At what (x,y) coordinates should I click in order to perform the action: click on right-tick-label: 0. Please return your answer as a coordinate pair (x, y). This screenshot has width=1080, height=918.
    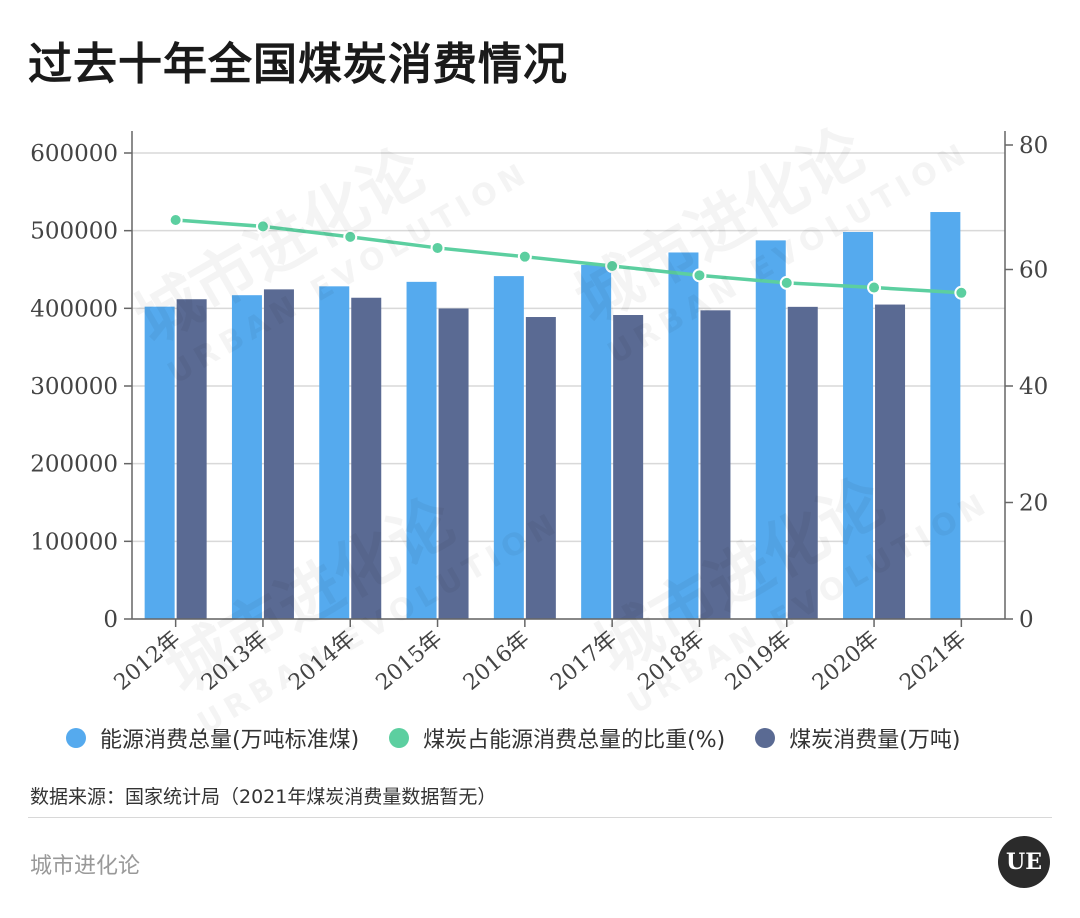
    Looking at the image, I should click on (1026, 620).